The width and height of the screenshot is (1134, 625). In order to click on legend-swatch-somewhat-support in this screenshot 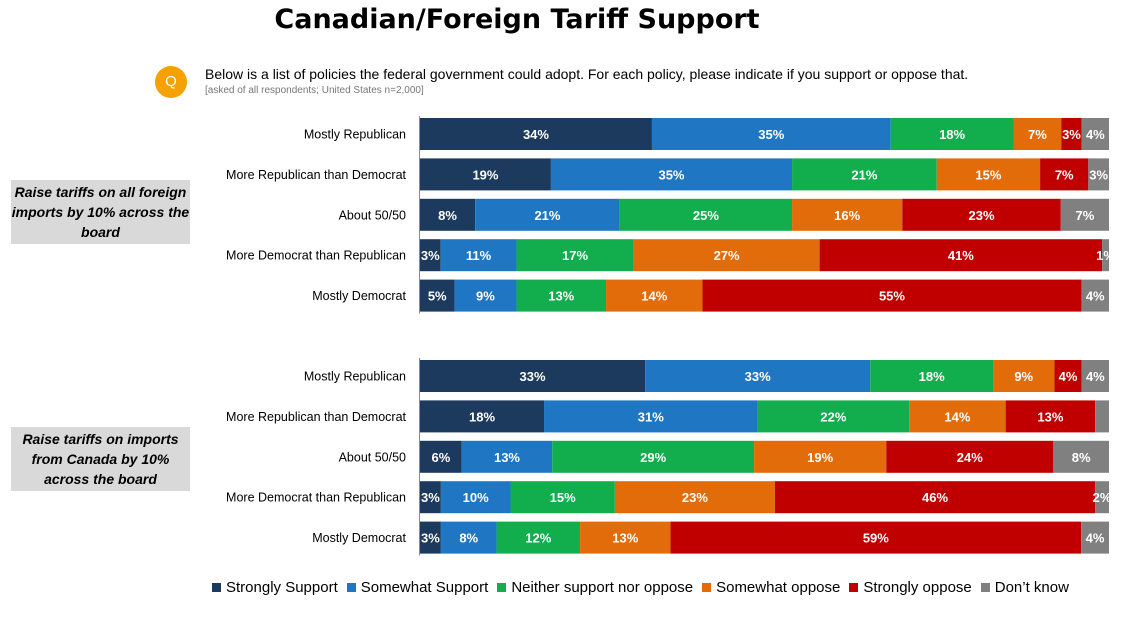, I will do `click(351, 587)`.